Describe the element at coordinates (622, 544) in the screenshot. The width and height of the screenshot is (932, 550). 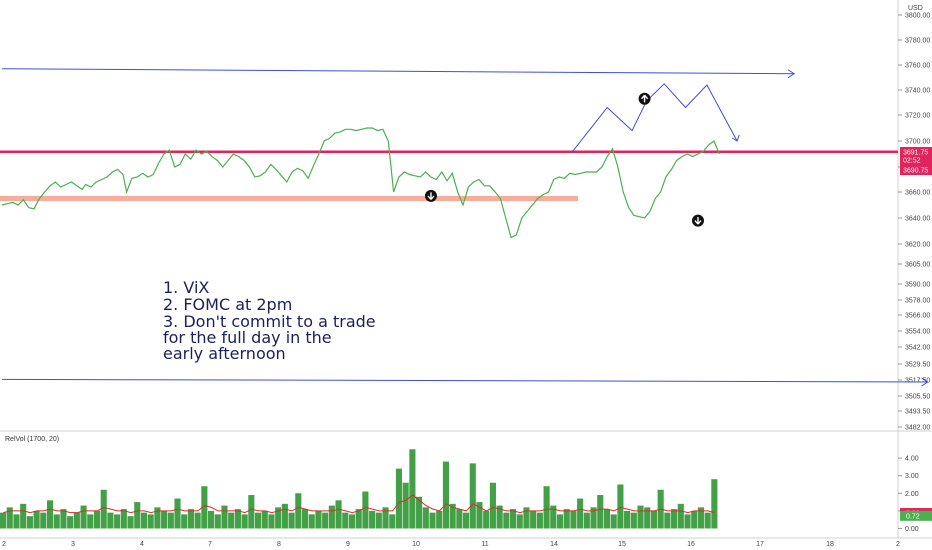
I see `time-tick-label: 15` at that location.